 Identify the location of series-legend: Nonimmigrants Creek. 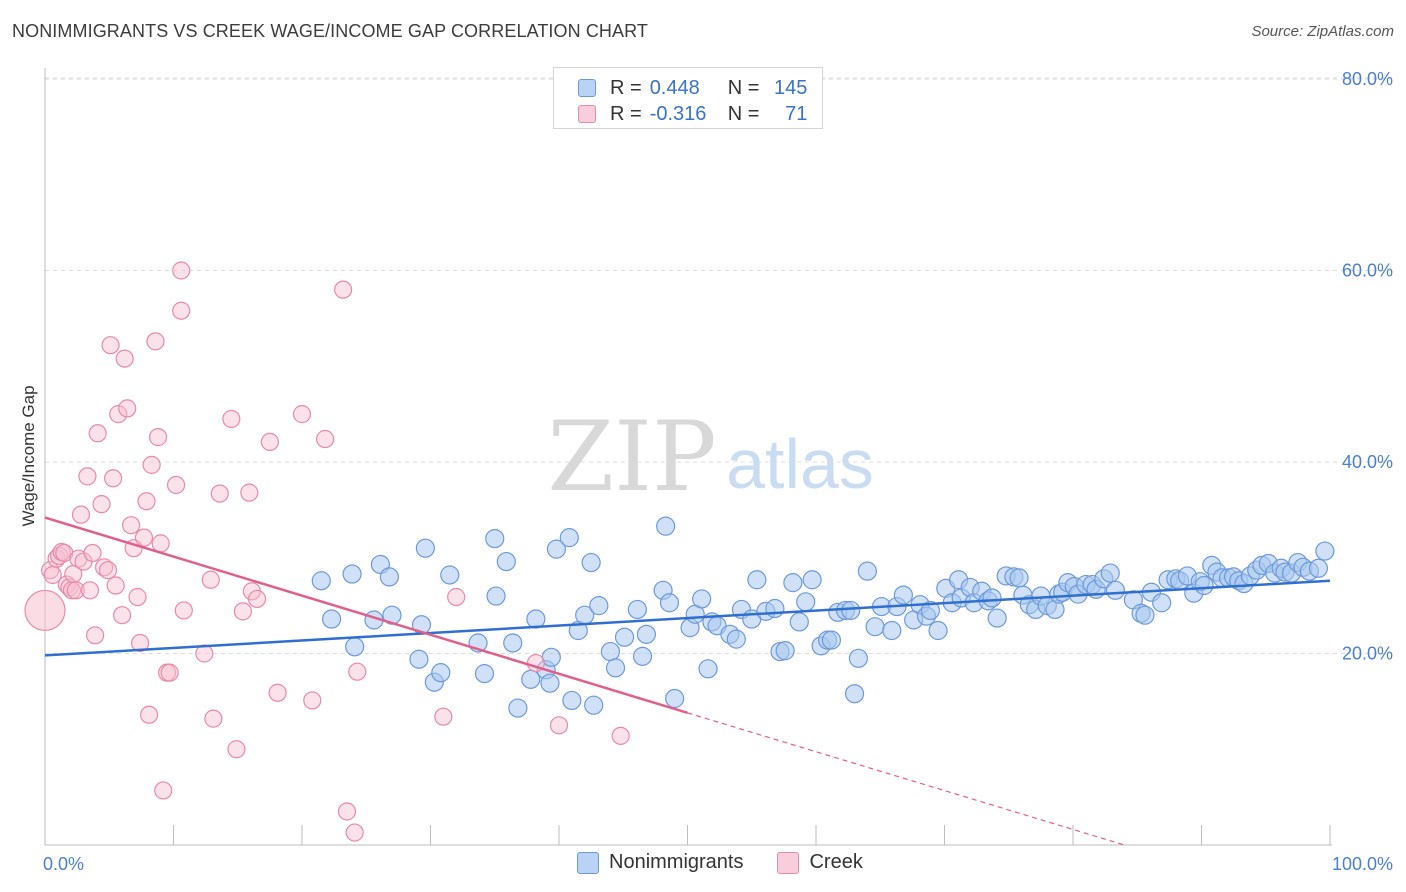
(737, 862).